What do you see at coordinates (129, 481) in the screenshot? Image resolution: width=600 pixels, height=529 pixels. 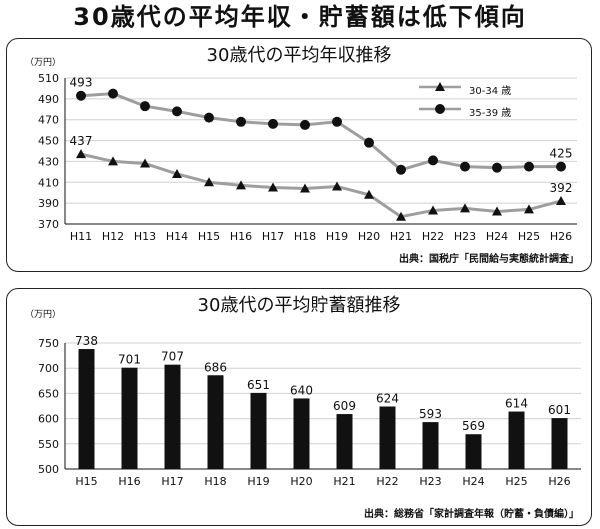 I see `savings-x-tick-label: H16` at bounding box center [129, 481].